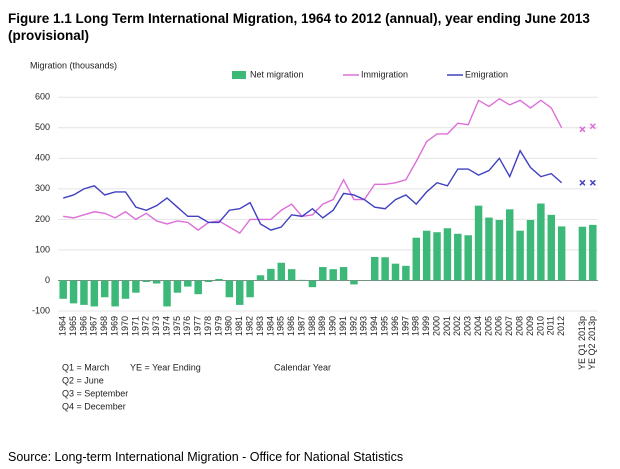  Describe the element at coordinates (436, 326) in the screenshot. I see `x-tick-label: 2000` at that location.